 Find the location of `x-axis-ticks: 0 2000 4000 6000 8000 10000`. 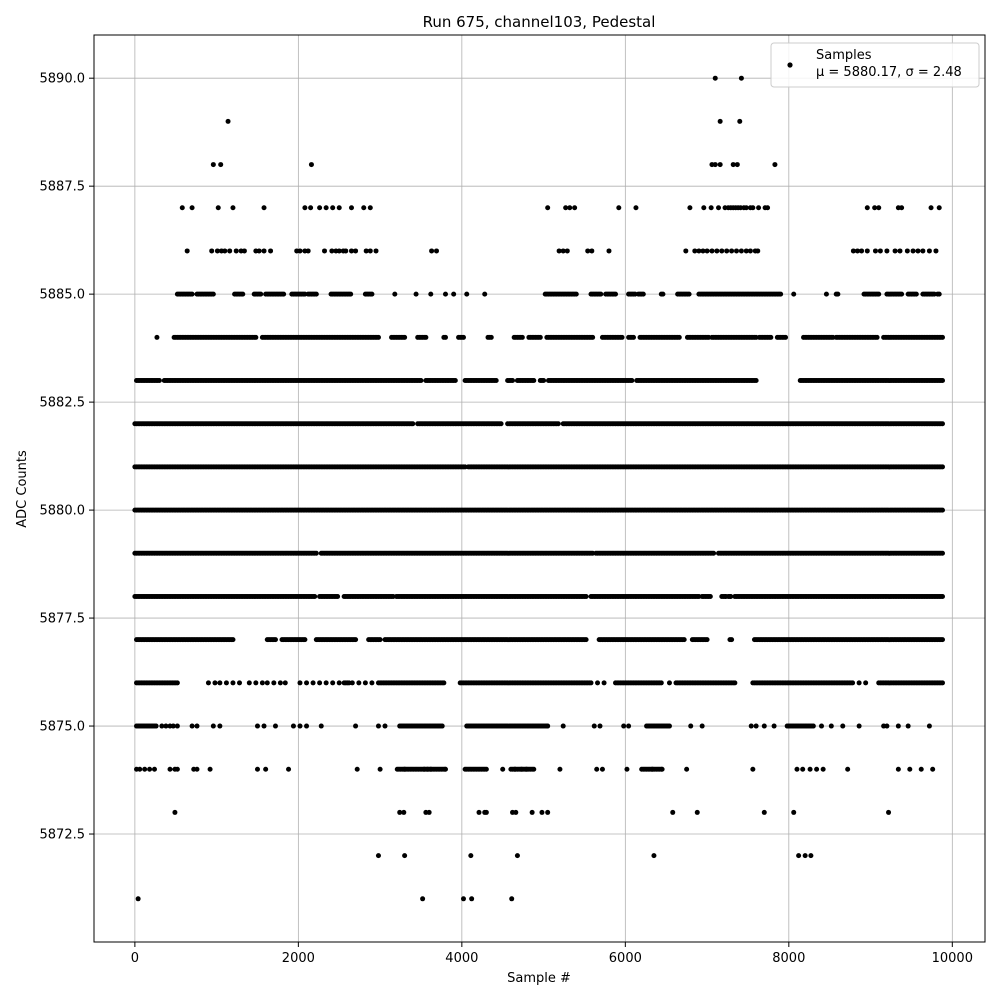

x-axis-ticks: 0 2000 4000 6000 8000 10000 is located at coordinates (552, 954).